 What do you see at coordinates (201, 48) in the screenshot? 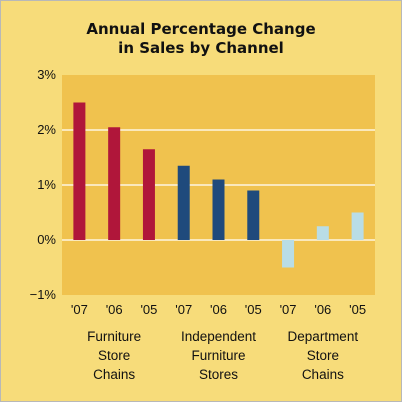
I see `chart-title-line-2: in Sales by Channel` at bounding box center [201, 48].